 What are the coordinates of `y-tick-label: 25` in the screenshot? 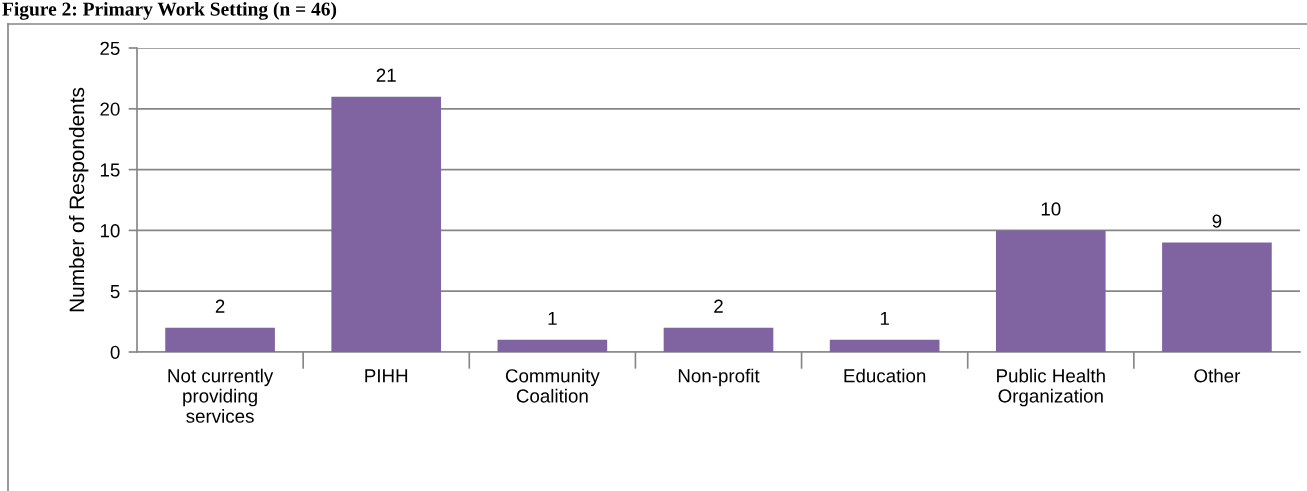 It's located at (110, 48).